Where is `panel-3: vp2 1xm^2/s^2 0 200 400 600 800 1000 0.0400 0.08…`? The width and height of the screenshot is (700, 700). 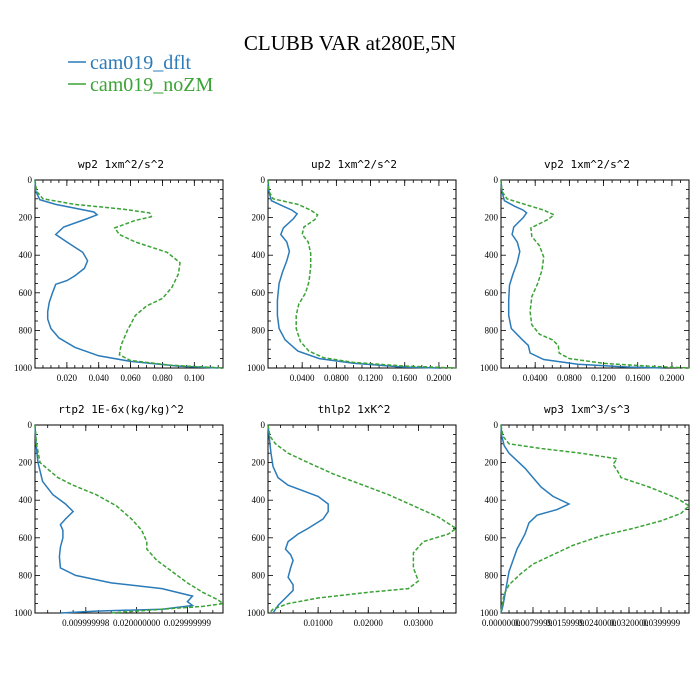
panel-3: vp2 1xm^2/s^2 0 200 400 600 800 1000 0.0400 0.08… is located at coordinates (585, 270).